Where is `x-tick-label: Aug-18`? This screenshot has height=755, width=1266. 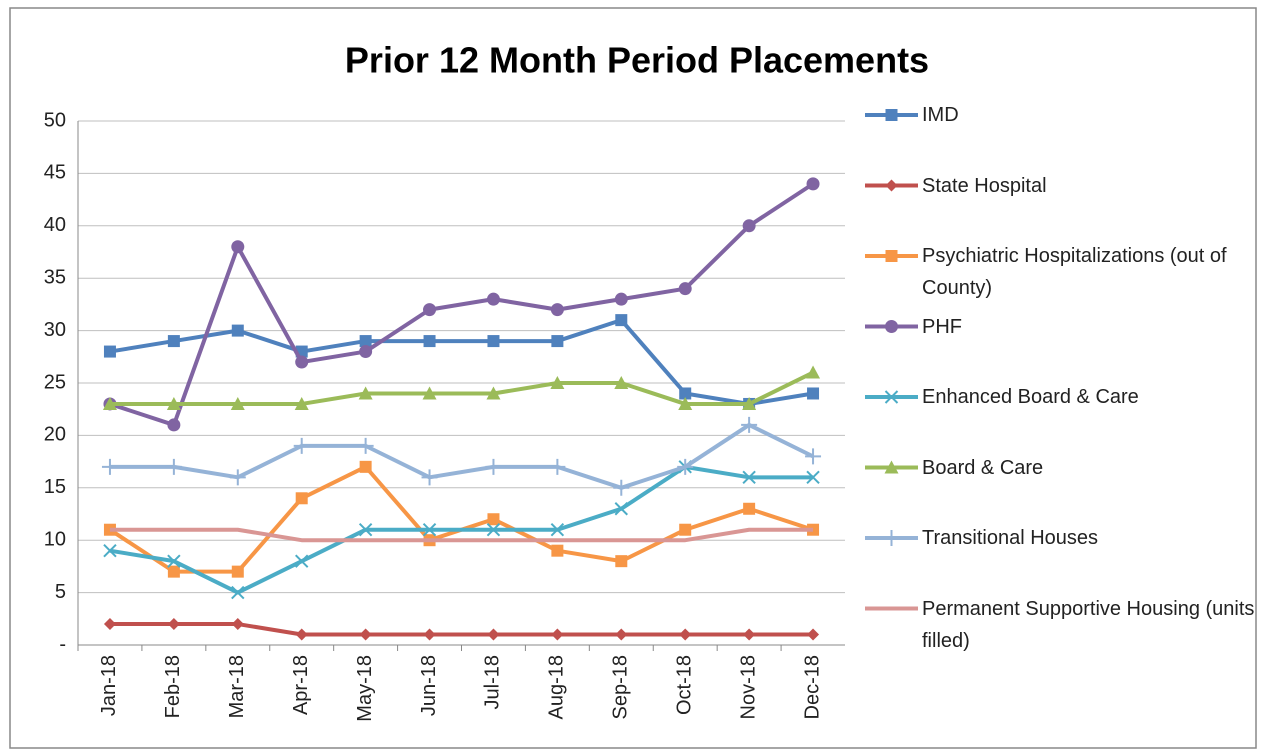 x-tick-label: Aug-18 is located at coordinates (557, 687).